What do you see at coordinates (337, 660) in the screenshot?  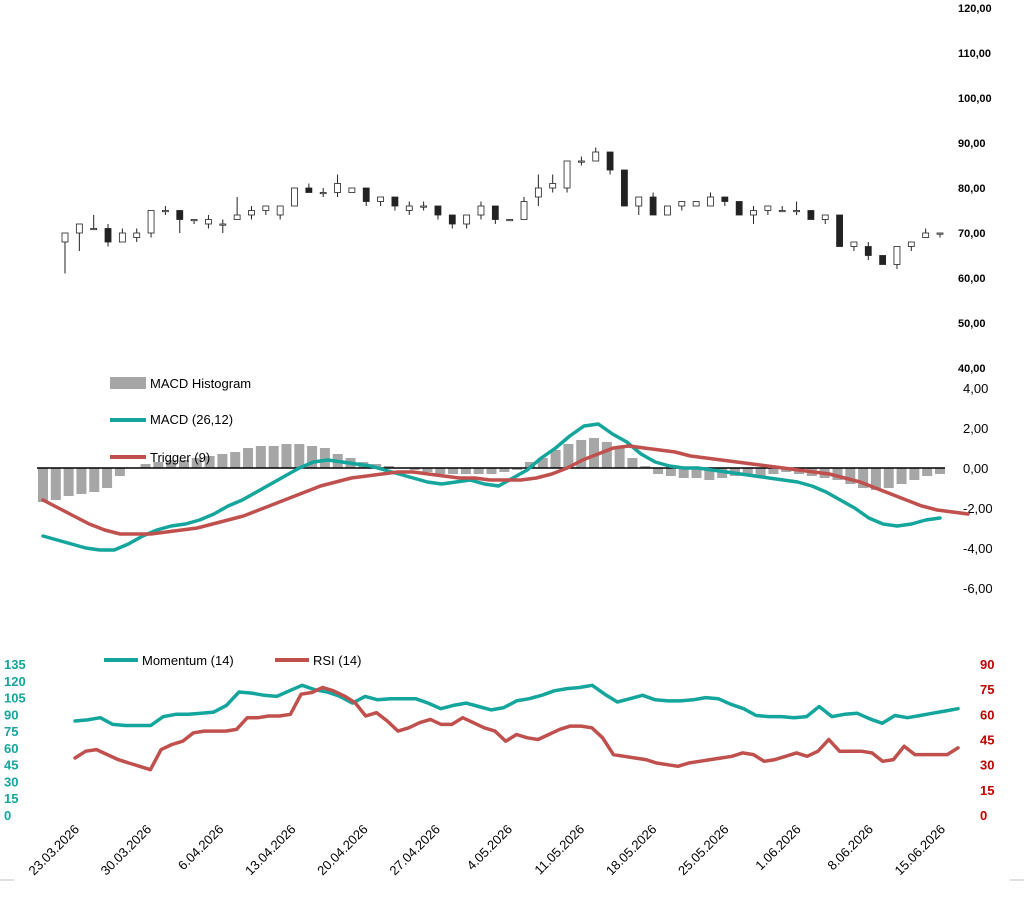 I see `legend-rsi-label: RSI (14)` at bounding box center [337, 660].